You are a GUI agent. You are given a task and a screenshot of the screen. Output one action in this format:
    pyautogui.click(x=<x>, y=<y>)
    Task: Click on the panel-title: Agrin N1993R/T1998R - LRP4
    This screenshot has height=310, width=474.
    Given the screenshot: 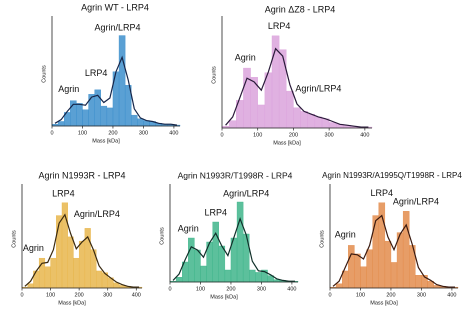 What is the action you would take?
    pyautogui.click(x=235, y=175)
    